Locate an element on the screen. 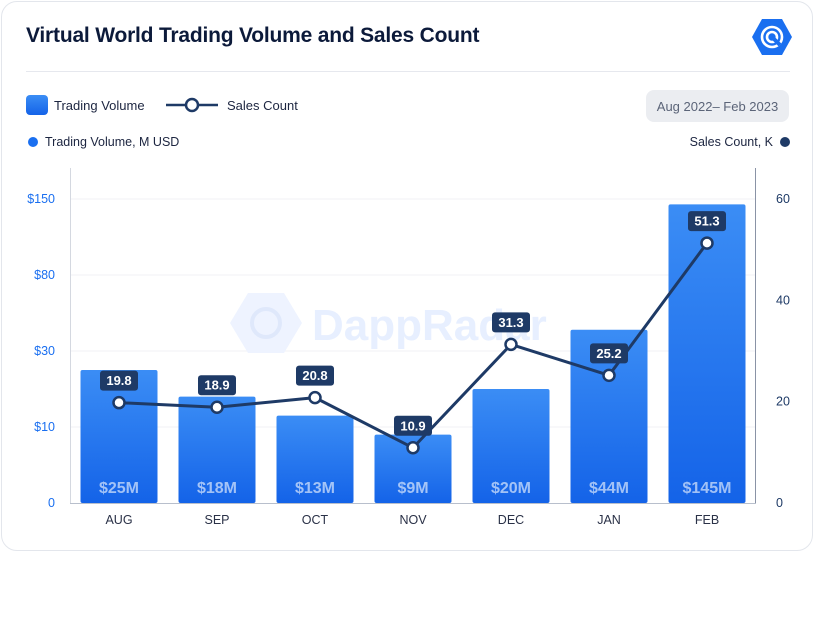 The image size is (816, 638). sales-count-label: 31.3 is located at coordinates (510, 322).